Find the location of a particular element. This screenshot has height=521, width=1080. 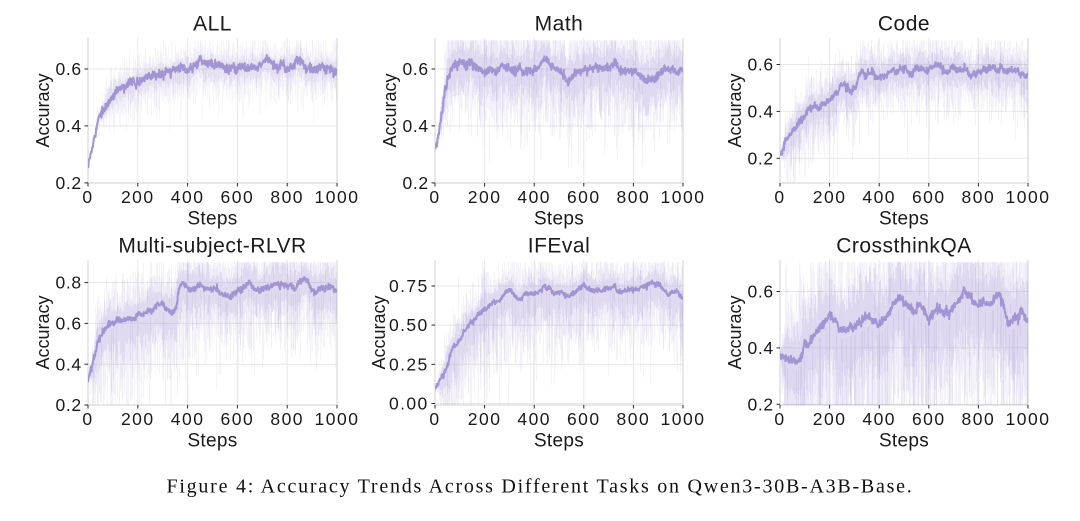

svg-text: IFEval is located at coordinates (559, 246).